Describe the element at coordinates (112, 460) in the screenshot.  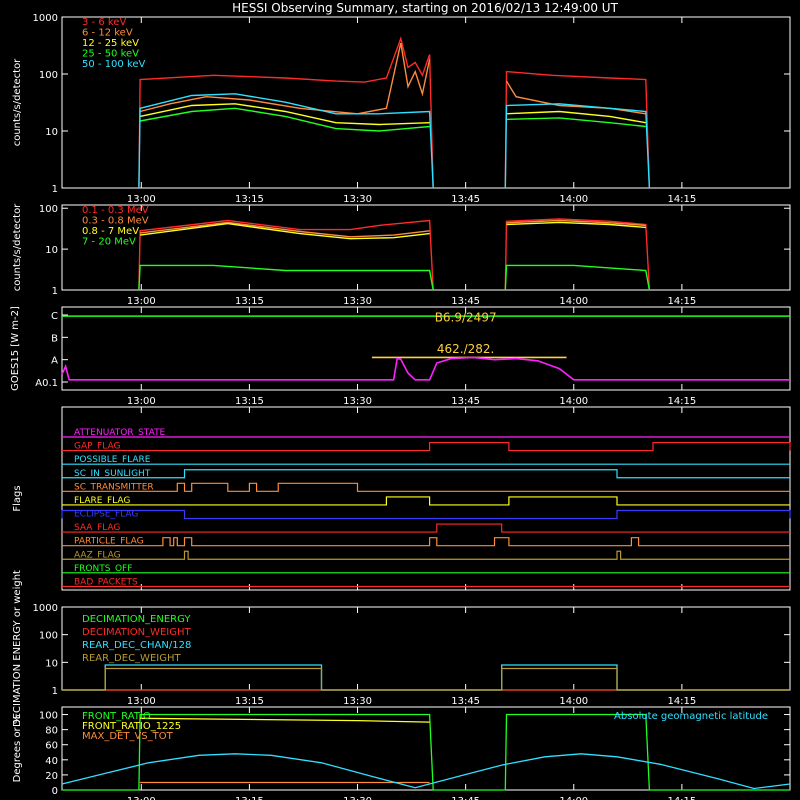
I see `flag-label: POSSIBLE_FLARE` at that location.